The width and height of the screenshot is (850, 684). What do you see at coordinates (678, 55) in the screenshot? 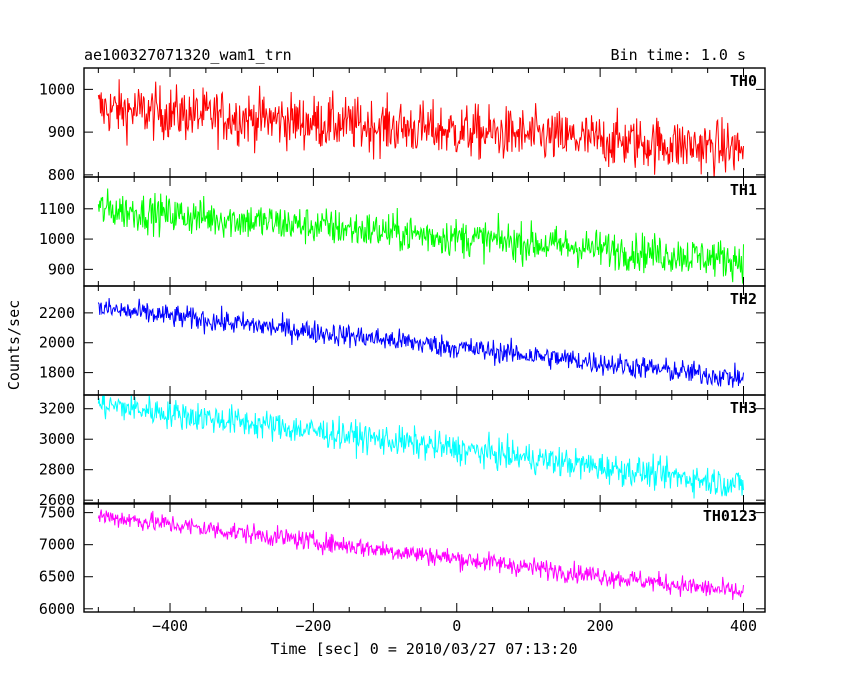
I see `bin-time-label: Bin time: 1.0 s` at bounding box center [678, 55].